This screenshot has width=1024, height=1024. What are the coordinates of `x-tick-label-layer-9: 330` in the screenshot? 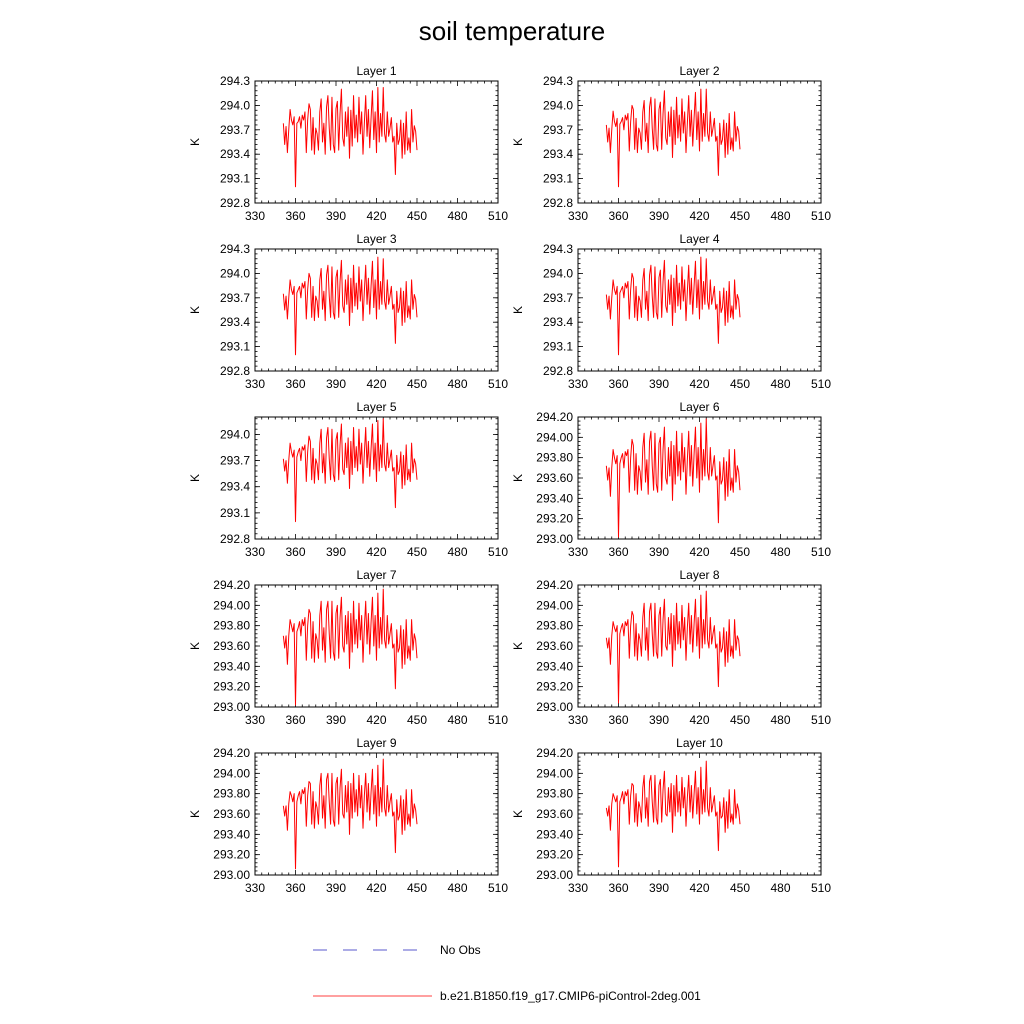 It's located at (255, 888).